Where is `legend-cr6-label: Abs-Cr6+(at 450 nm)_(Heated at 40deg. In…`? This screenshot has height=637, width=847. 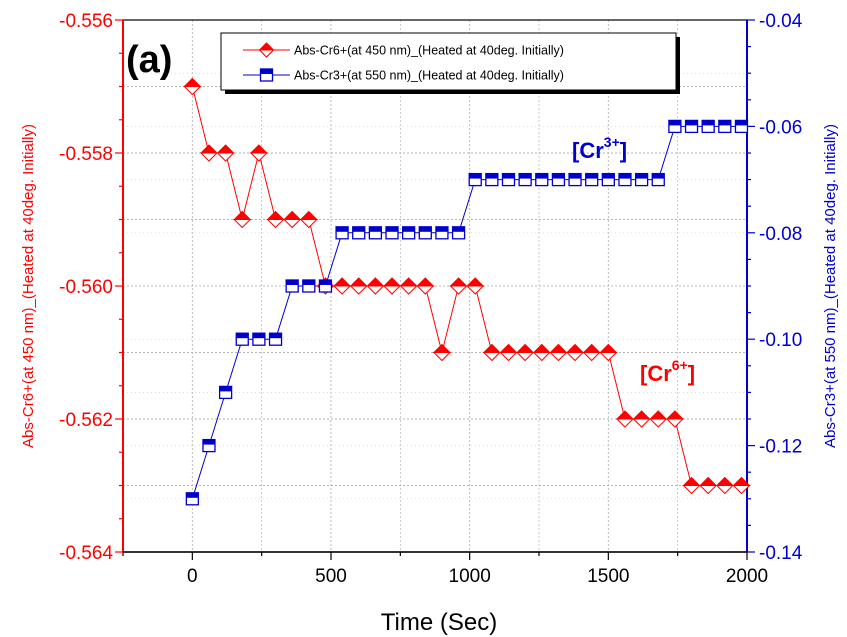
legend-cr6-label: Abs-Cr6+(at 450 nm)_(Heated at 40deg. In… is located at coordinates (429, 51).